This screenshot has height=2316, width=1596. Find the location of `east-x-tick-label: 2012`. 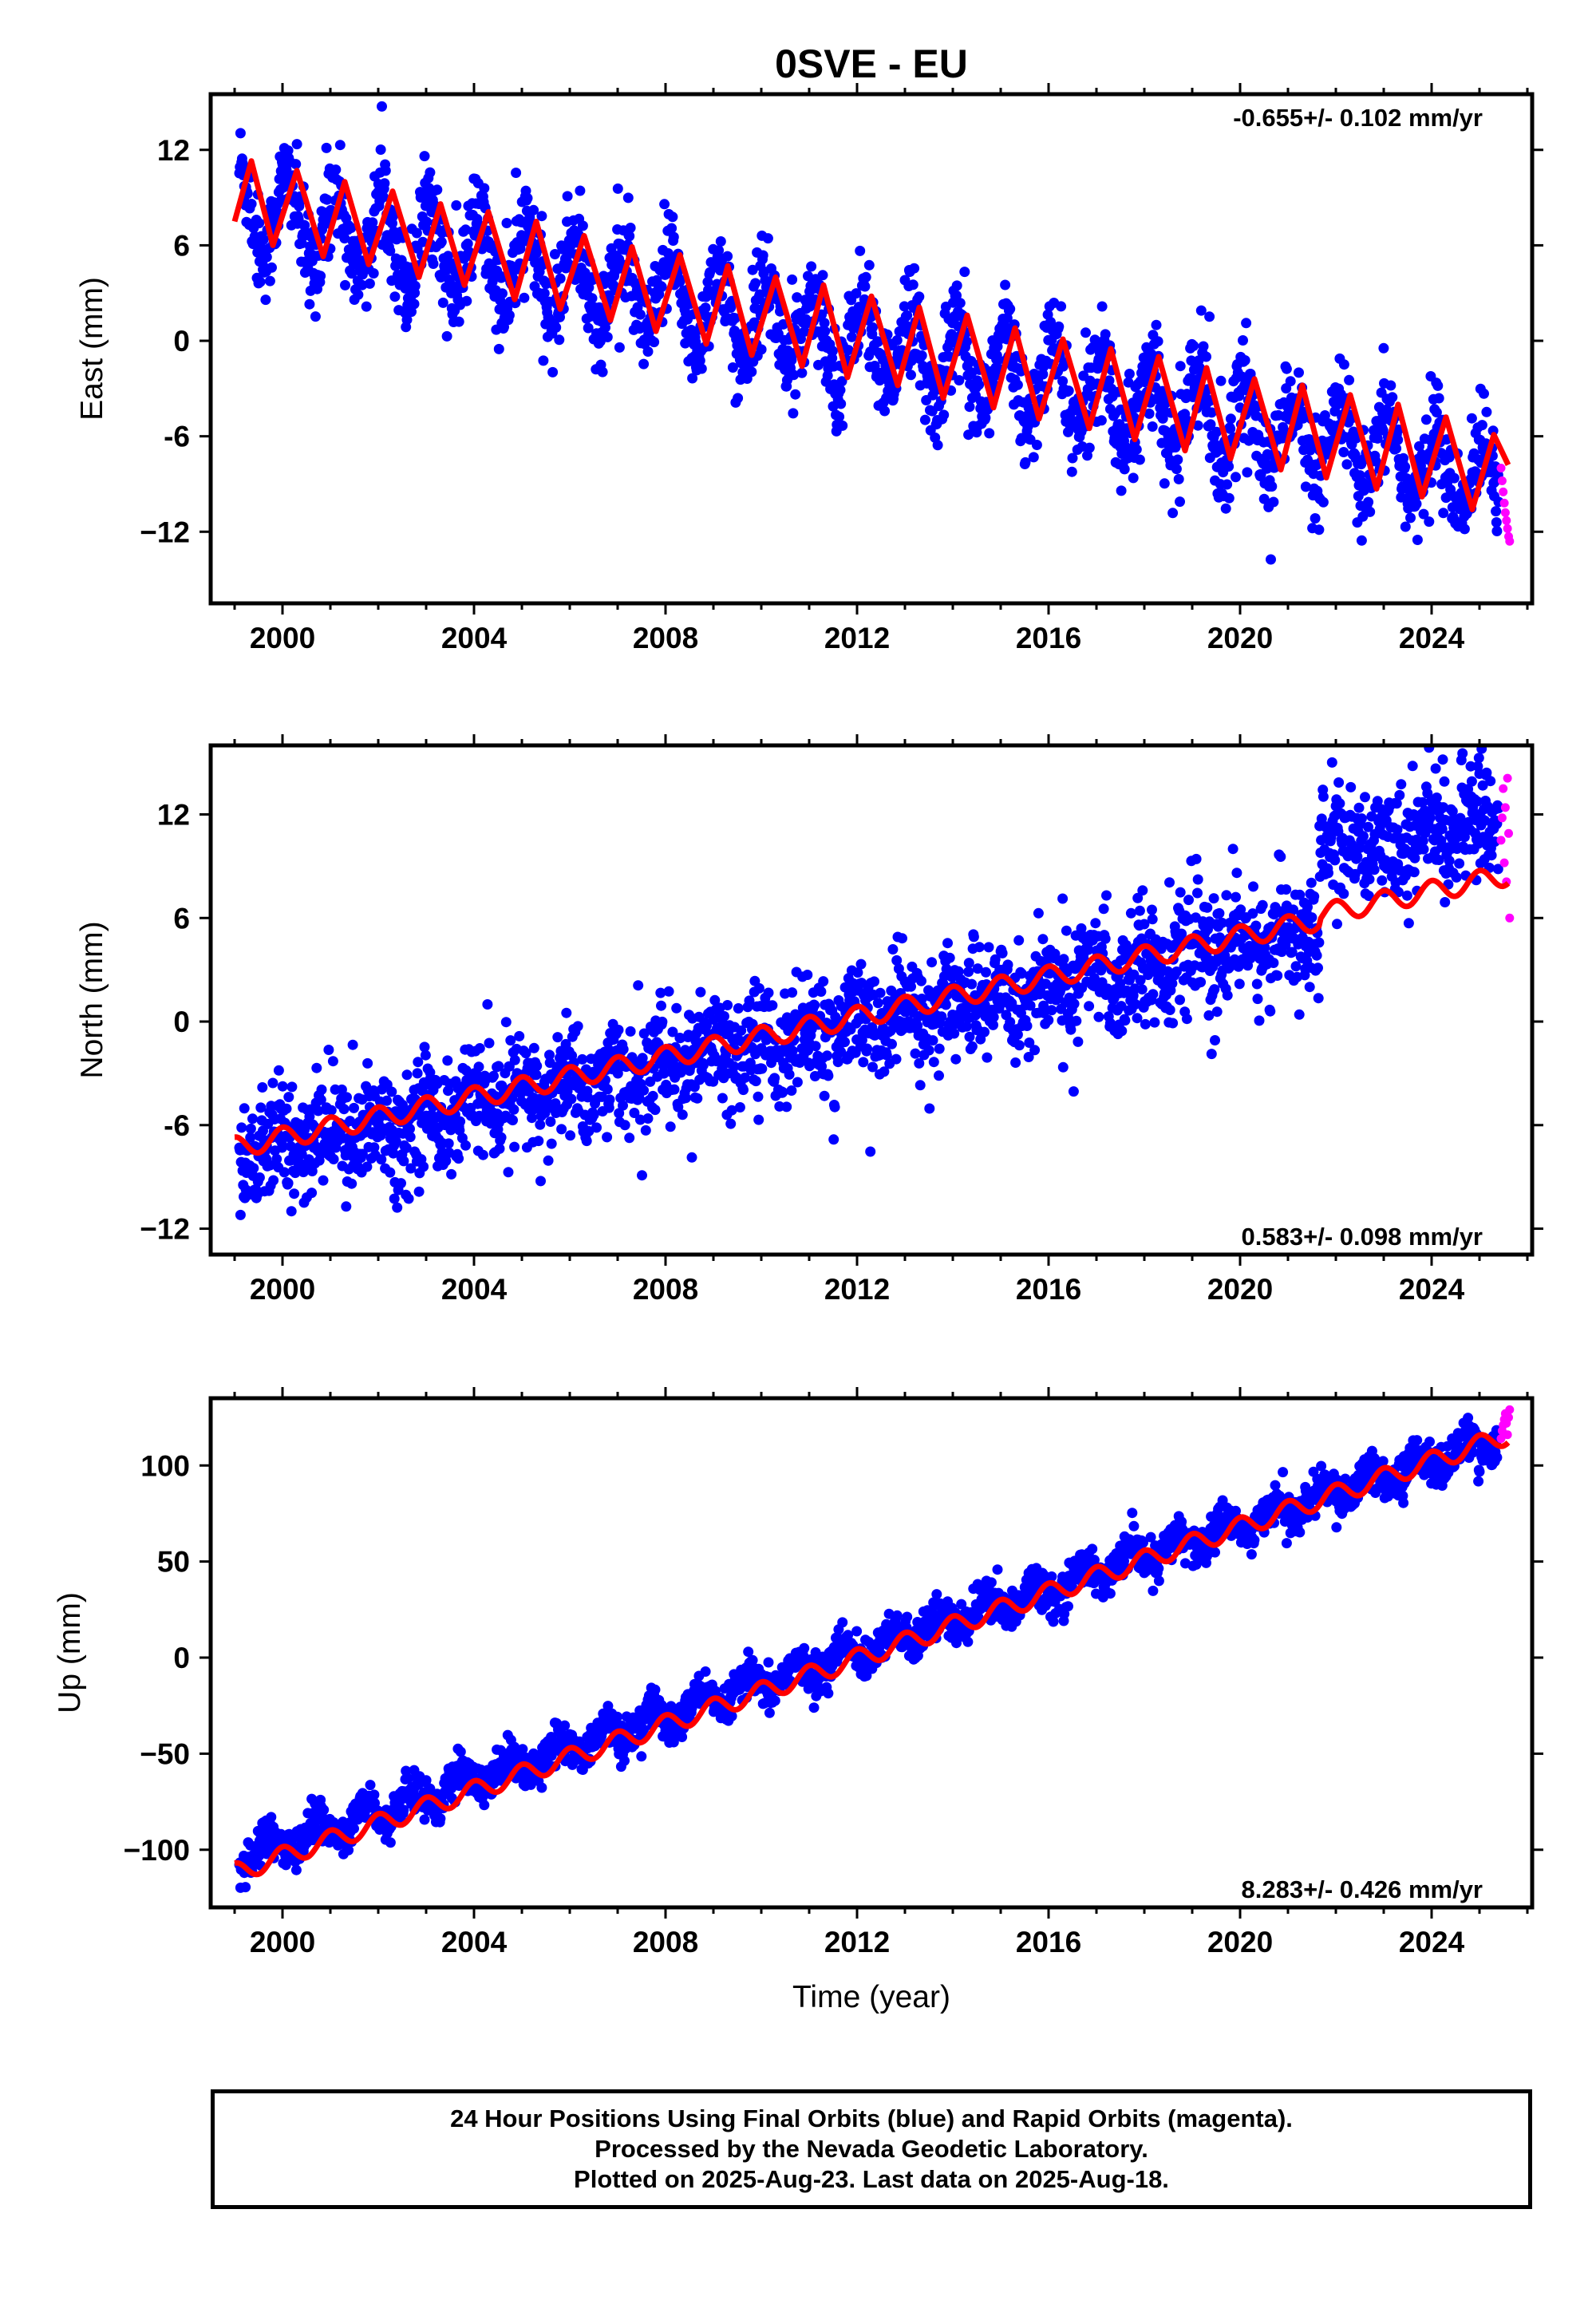

east-x-tick-label: 2012 is located at coordinates (857, 638).